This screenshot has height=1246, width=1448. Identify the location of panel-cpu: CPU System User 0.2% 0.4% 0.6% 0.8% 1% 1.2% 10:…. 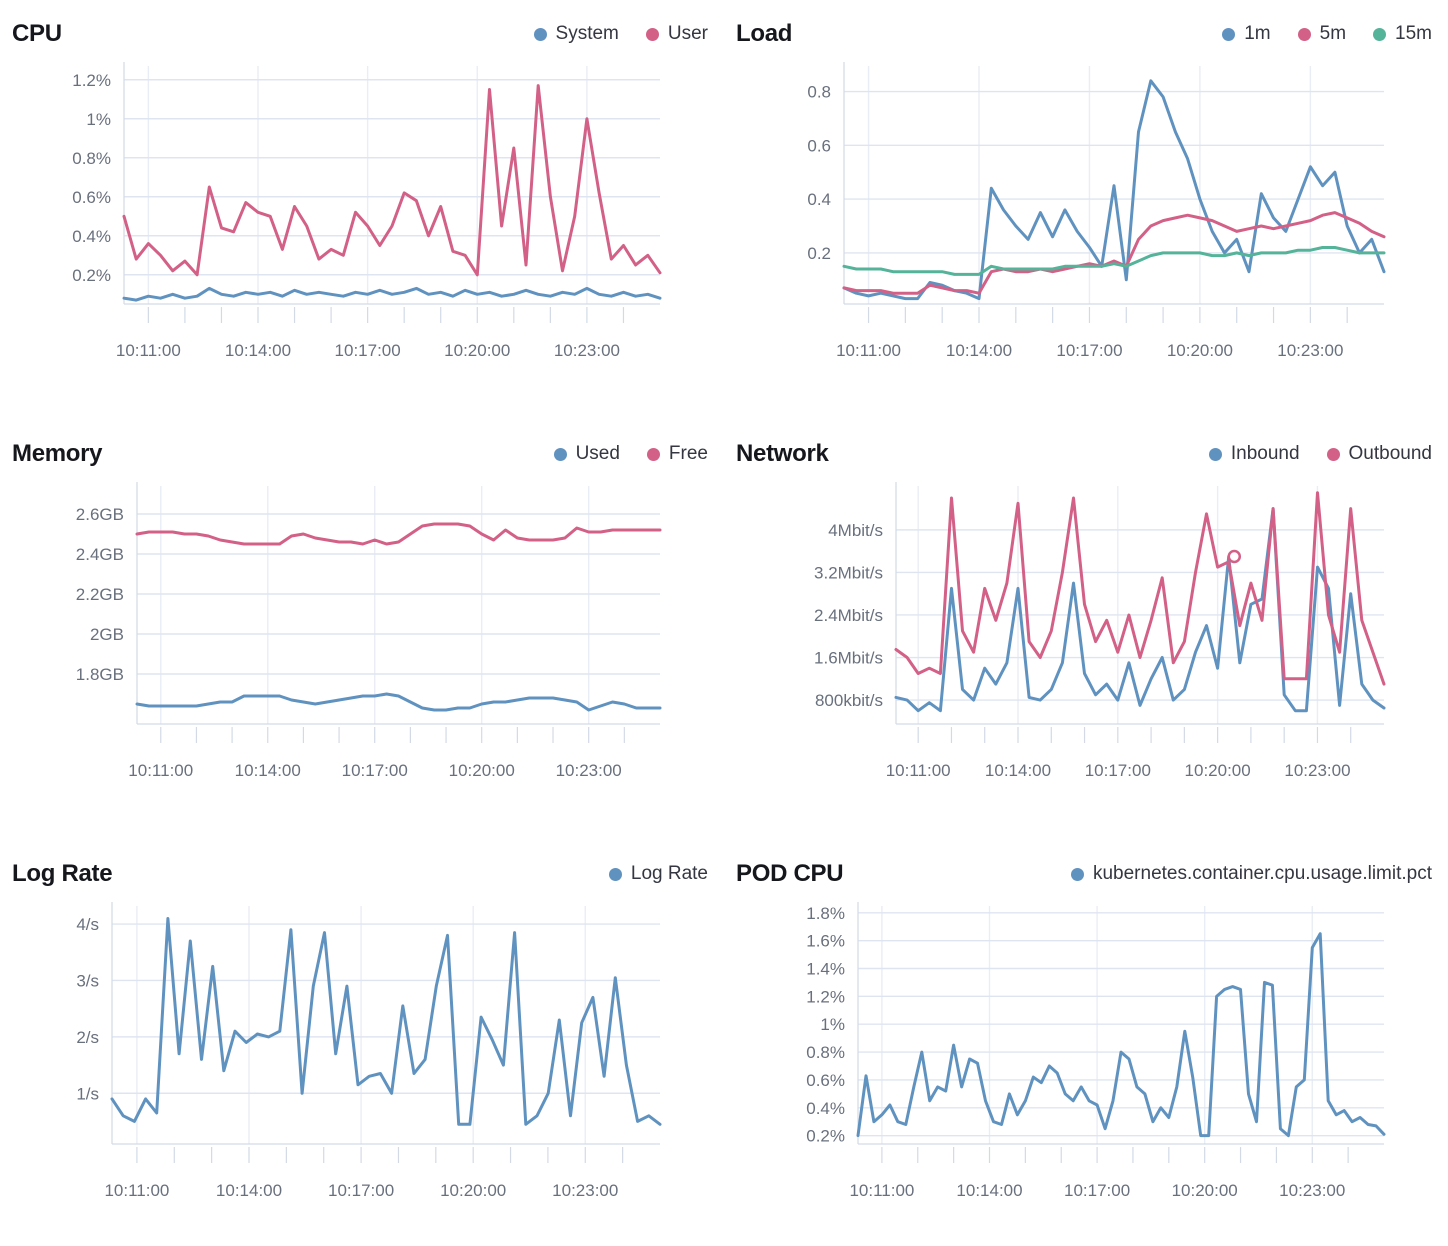
(362, 199).